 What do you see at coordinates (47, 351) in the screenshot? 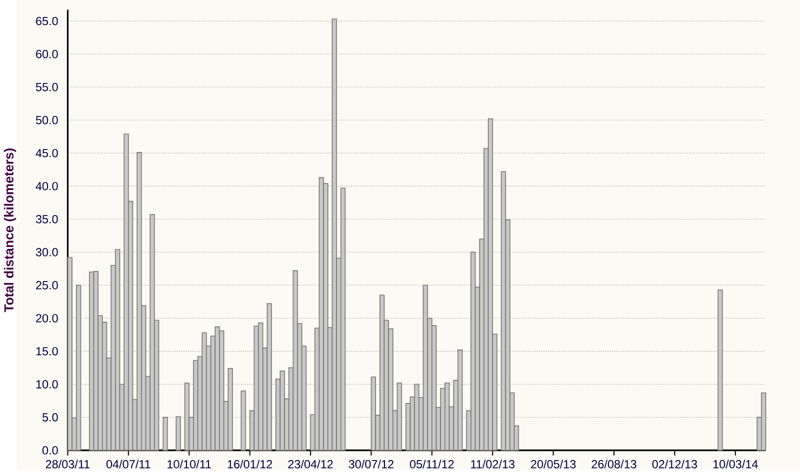
I see `y-tick-label: 15.0` at bounding box center [47, 351].